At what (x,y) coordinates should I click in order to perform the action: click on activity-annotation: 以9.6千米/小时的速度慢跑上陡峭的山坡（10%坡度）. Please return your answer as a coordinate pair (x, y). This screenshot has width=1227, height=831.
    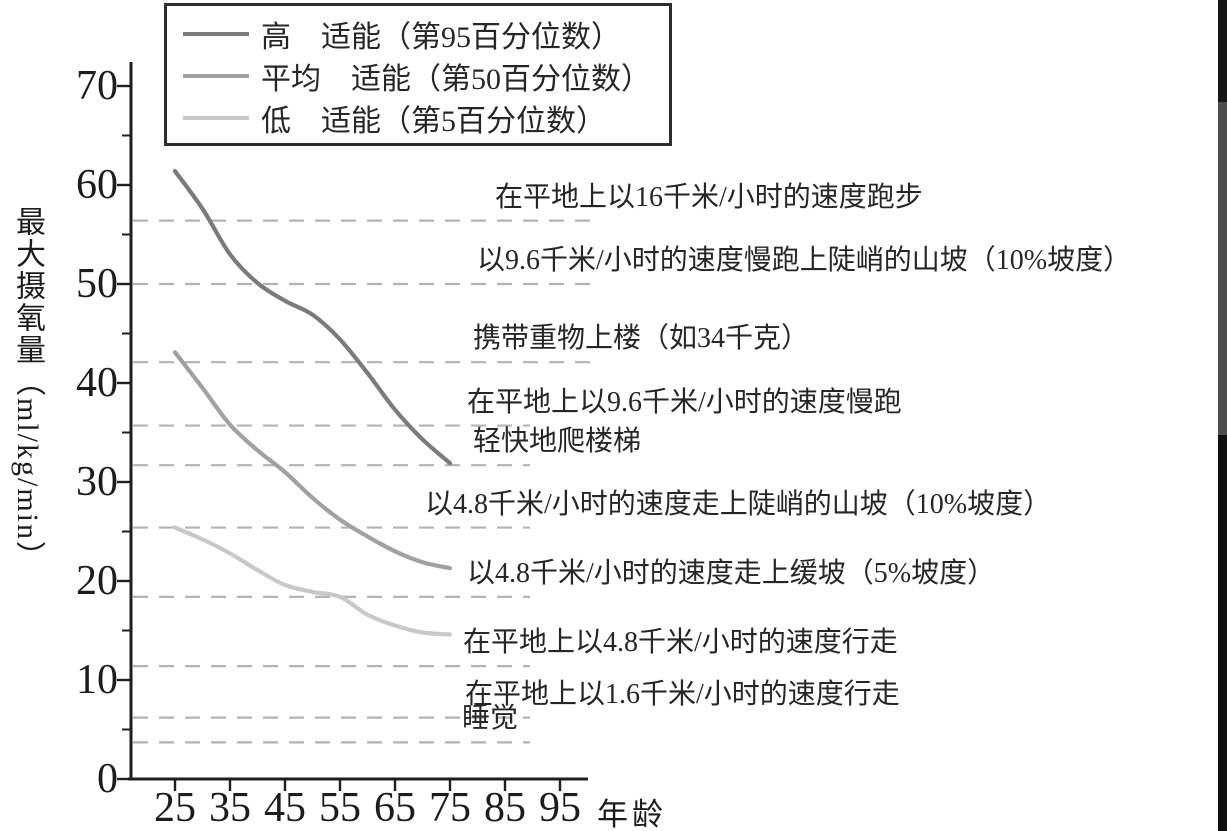
    Looking at the image, I should click on (804, 260).